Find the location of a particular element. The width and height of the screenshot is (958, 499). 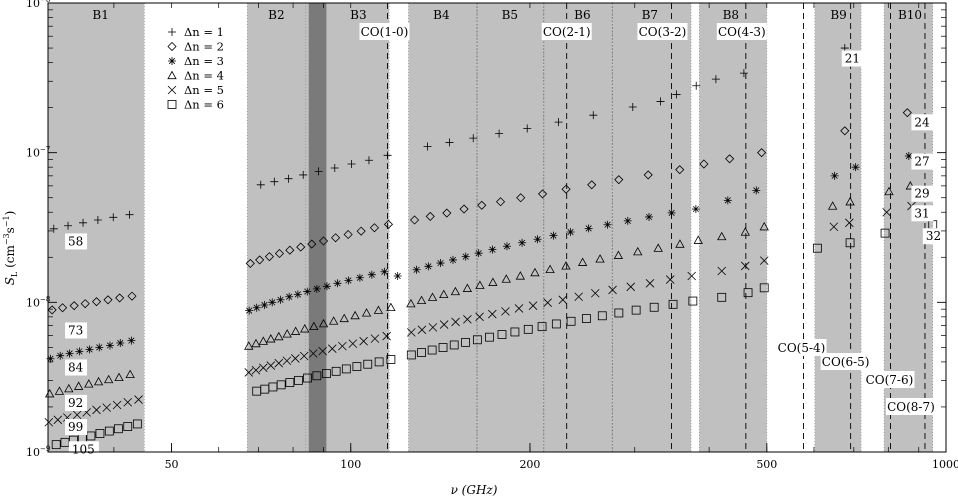

co-label: CO(7-6) is located at coordinates (890, 380).